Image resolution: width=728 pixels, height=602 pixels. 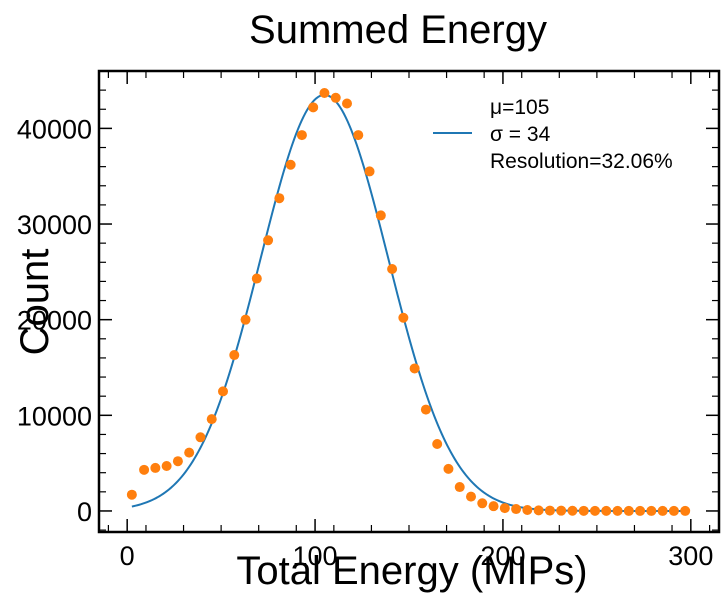 What do you see at coordinates (581, 161) in the screenshot?
I see `legend-resolution-label: Resolution=32.06%` at bounding box center [581, 161].